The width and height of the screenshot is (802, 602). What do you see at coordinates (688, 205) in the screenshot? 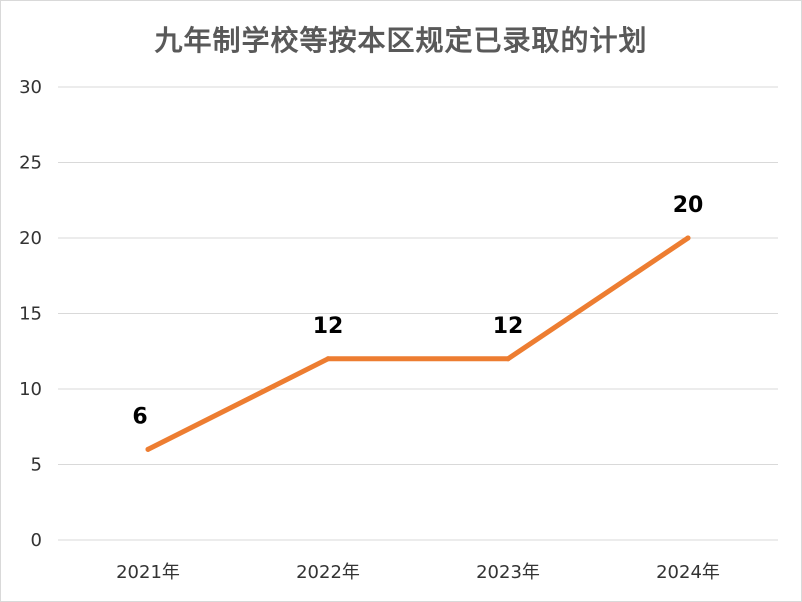
I see `data-label: 20` at bounding box center [688, 205].